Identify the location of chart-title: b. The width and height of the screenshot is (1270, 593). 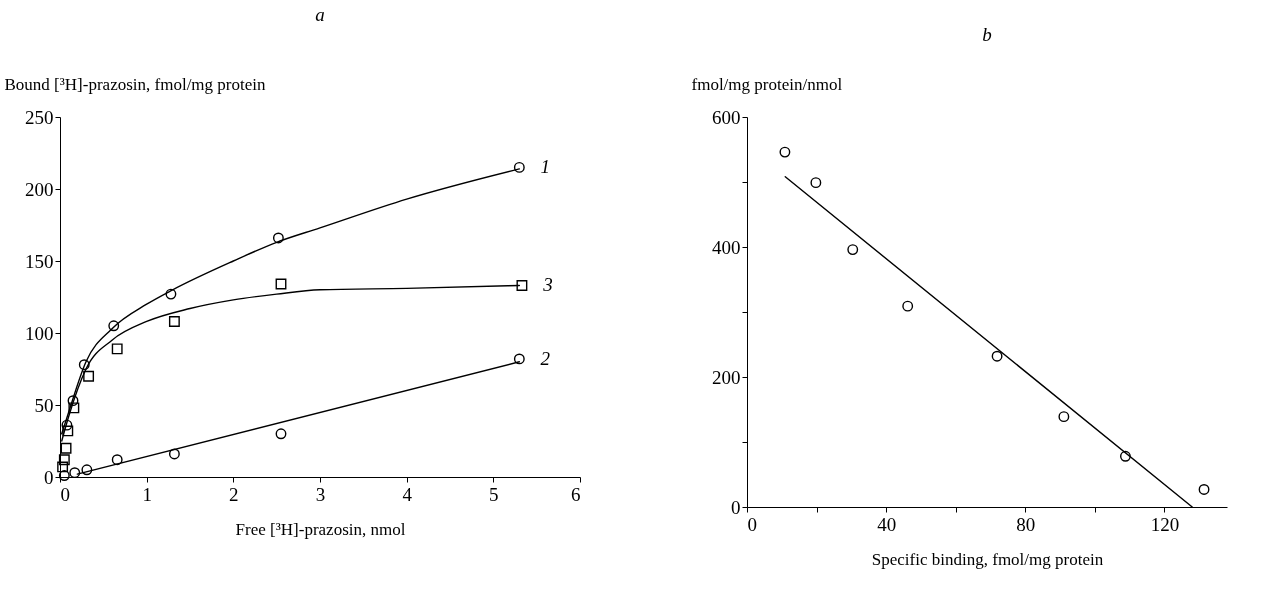
(987, 34).